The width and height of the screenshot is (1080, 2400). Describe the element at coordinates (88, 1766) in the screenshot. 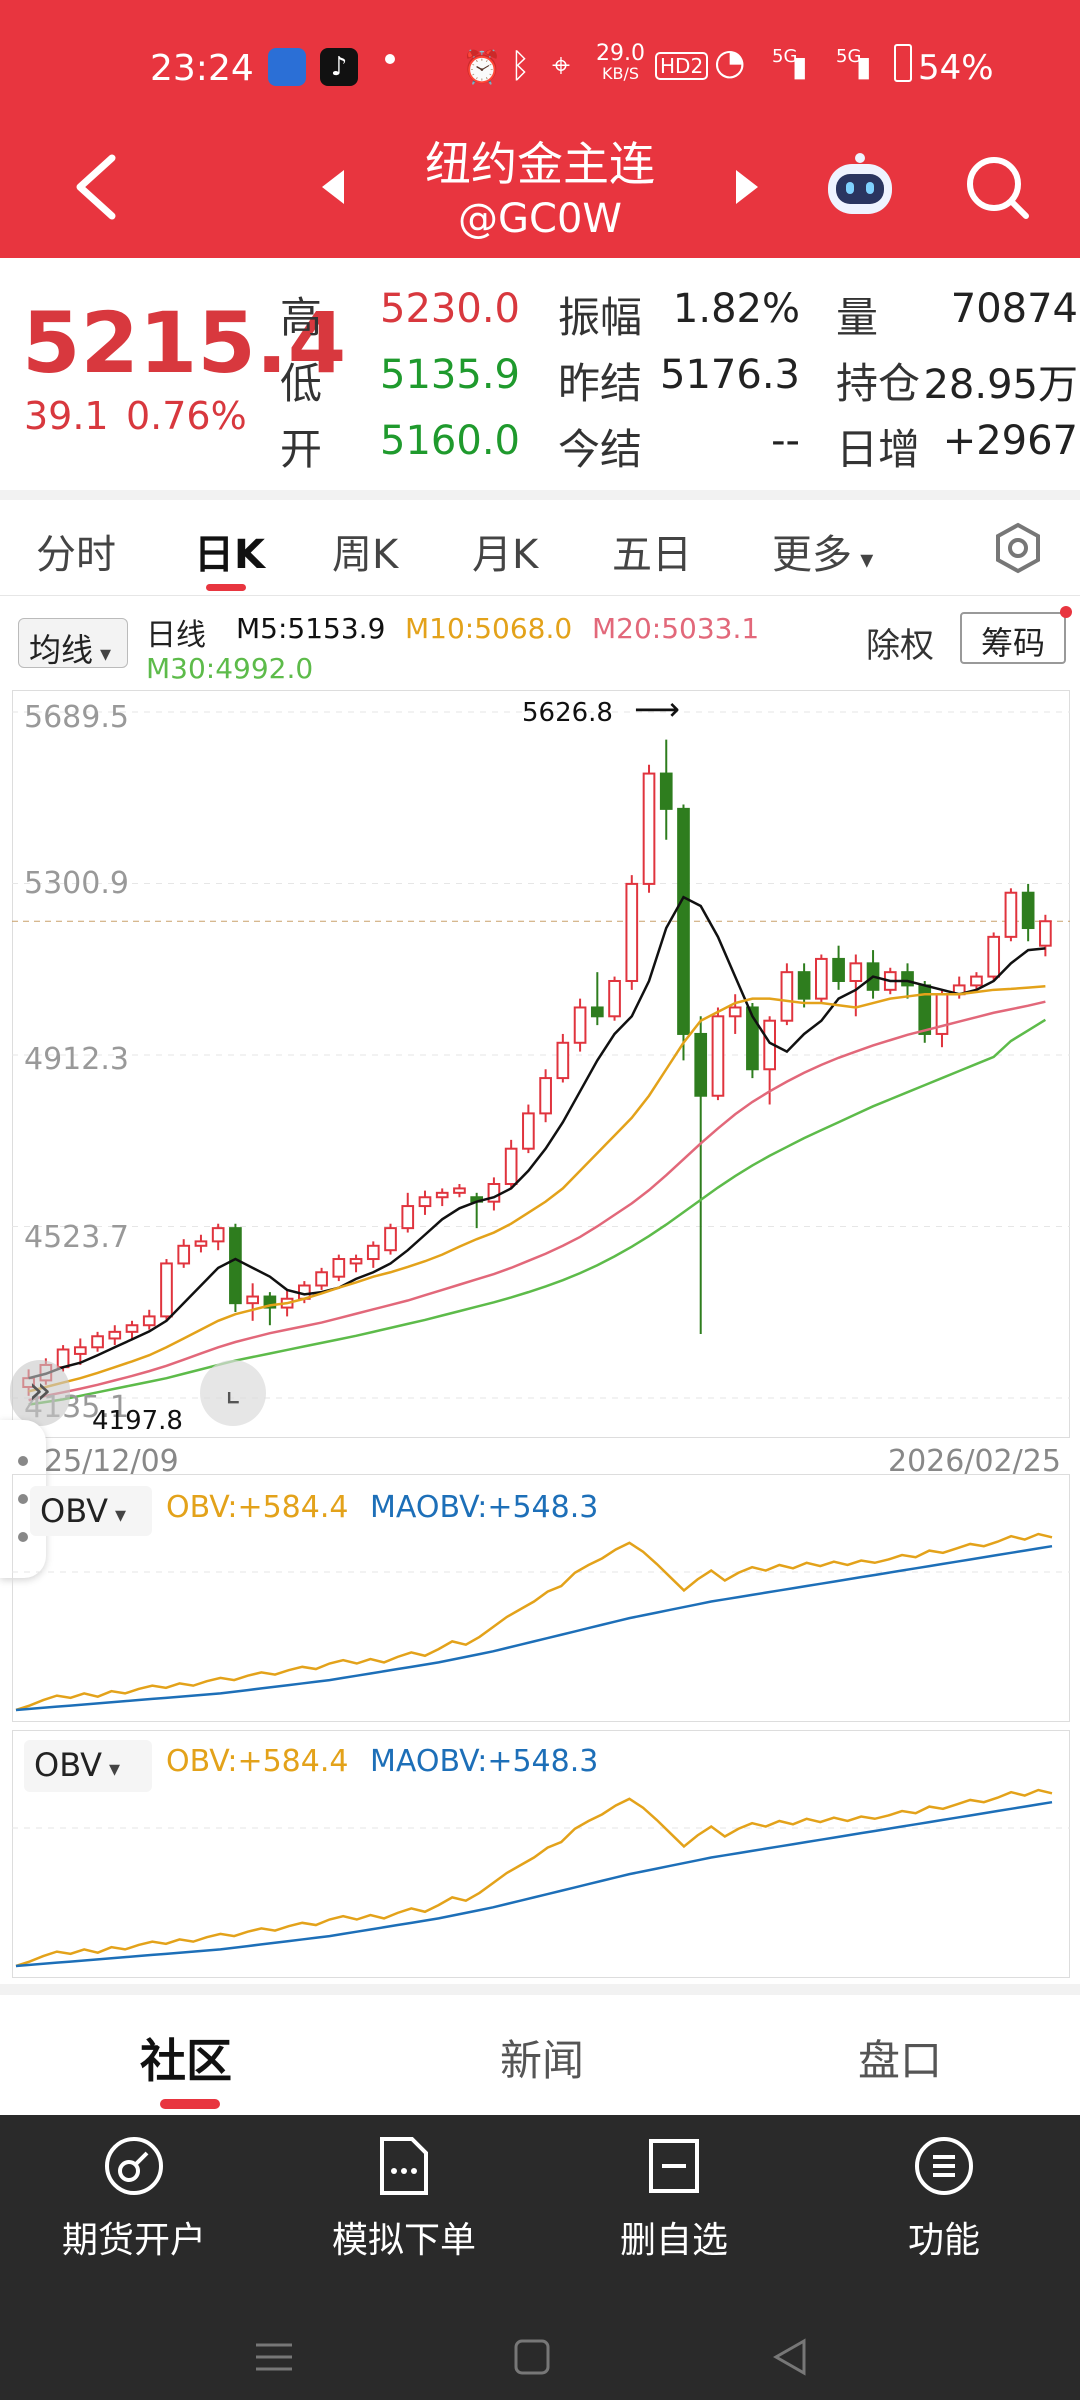

I see `obv-selector-2: OBV ▾` at that location.